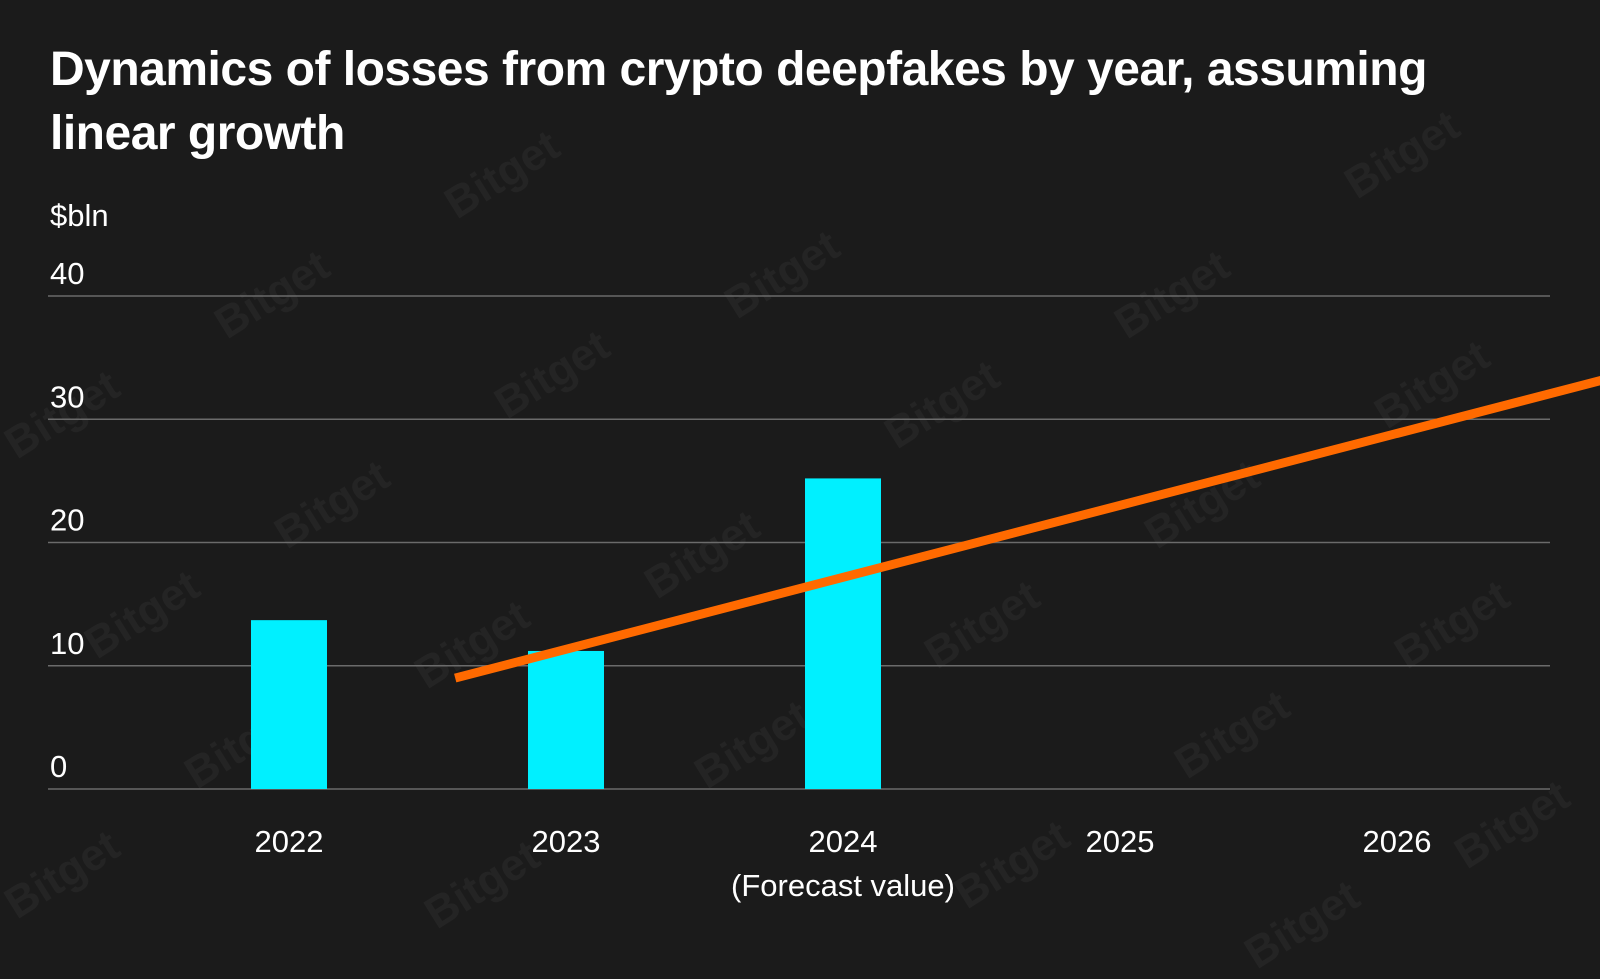 This screenshot has height=979, width=1600. Describe the element at coordinates (67, 643) in the screenshot. I see `y-tick-label: 10` at that location.